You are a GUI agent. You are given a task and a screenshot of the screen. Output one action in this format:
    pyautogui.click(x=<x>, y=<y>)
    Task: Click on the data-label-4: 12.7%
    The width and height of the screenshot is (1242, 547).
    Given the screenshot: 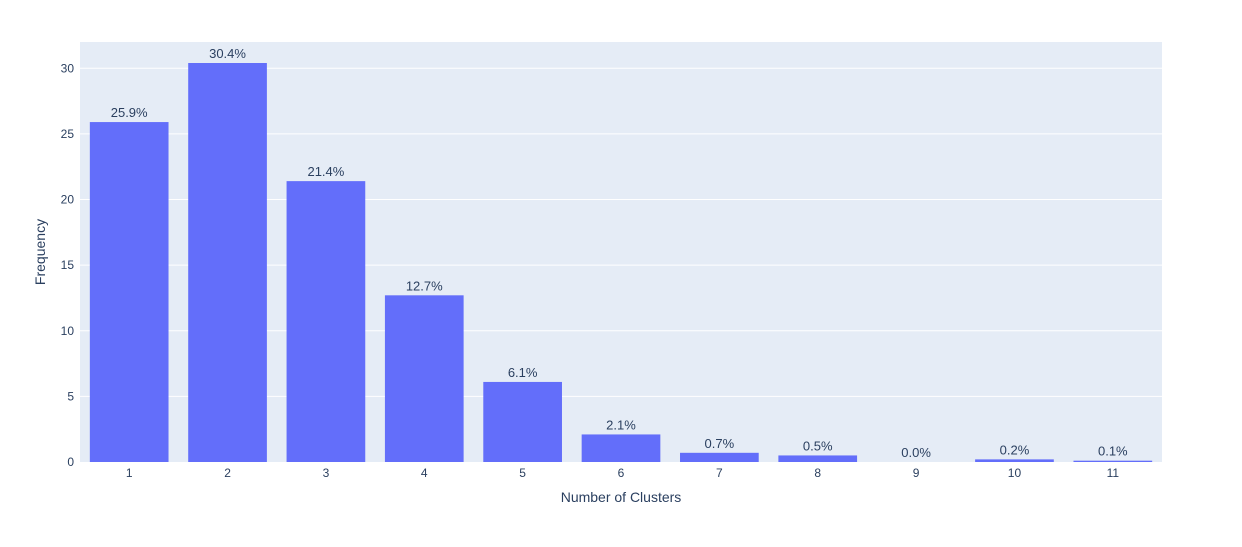 What is the action you would take?
    pyautogui.click(x=424, y=285)
    